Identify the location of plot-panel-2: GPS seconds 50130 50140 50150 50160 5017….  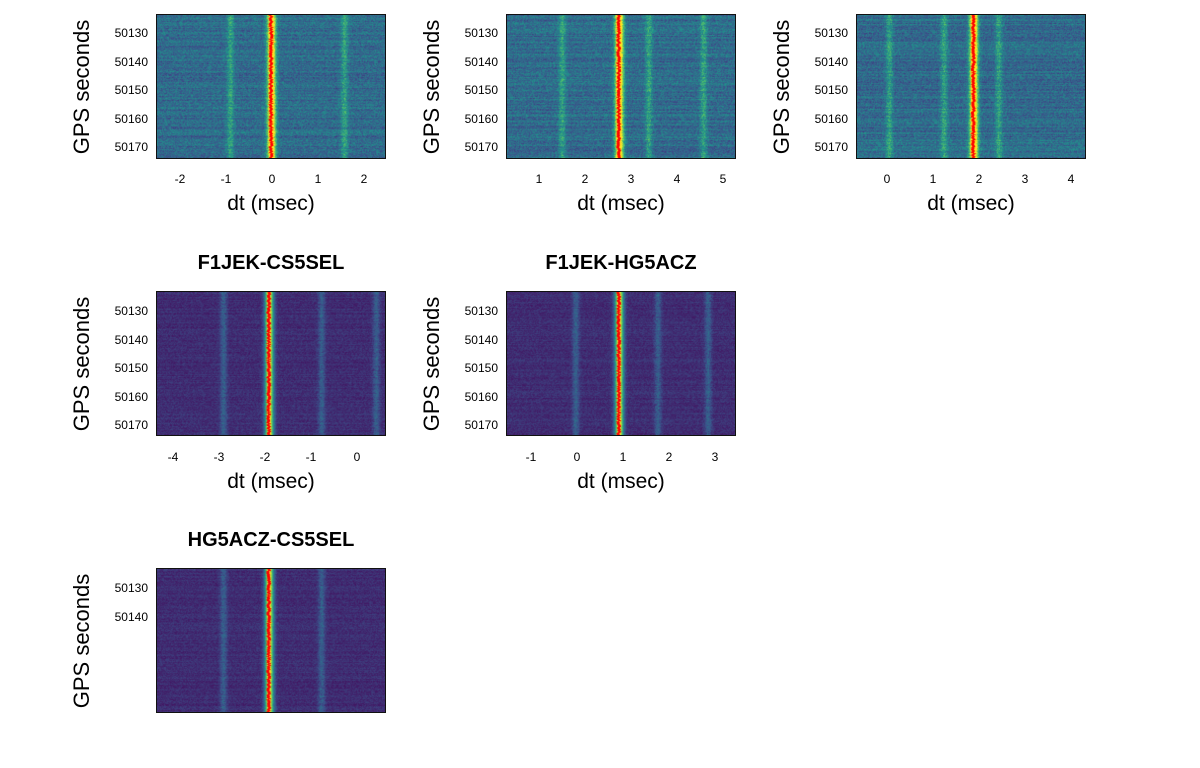
(589, 115).